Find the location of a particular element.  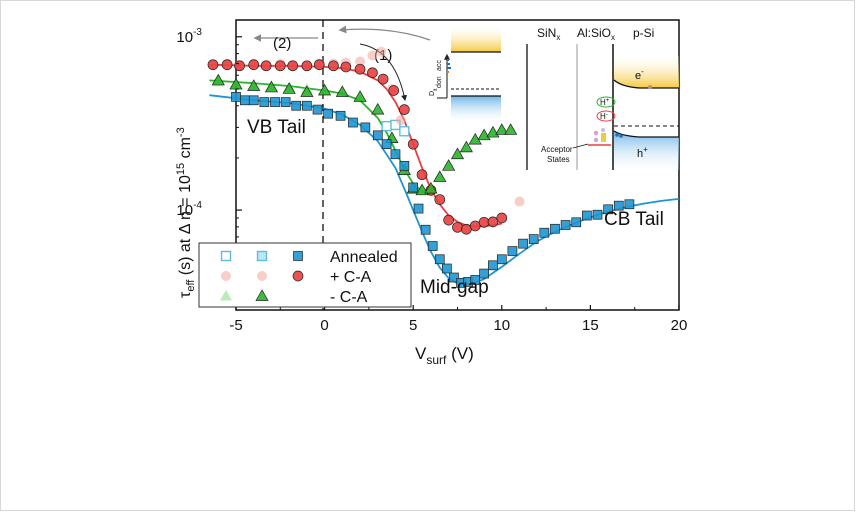

h-plus-ion is located at coordinates (606, 102).